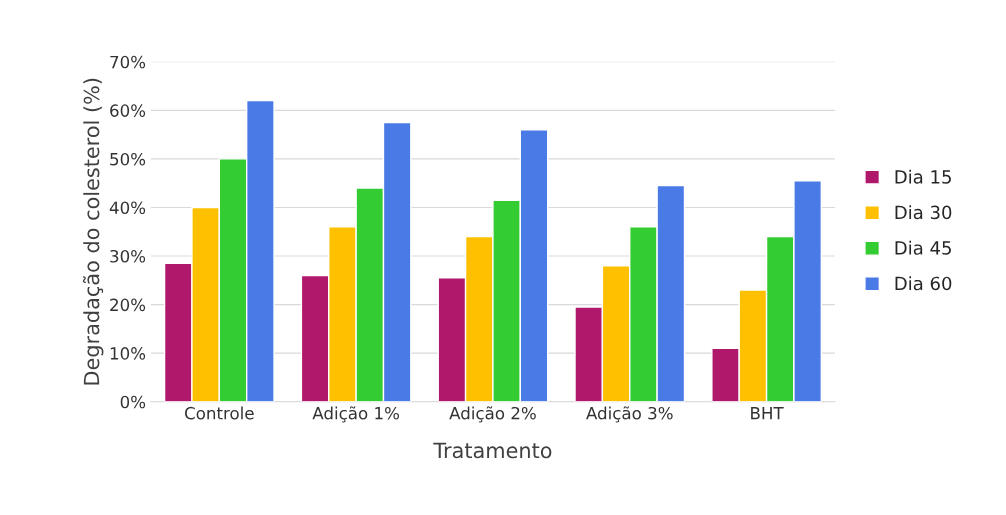 Image resolution: width=1006 pixels, height=515 pixels. What do you see at coordinates (128, 305) in the screenshot?
I see `y-tick-label: 20%` at bounding box center [128, 305].